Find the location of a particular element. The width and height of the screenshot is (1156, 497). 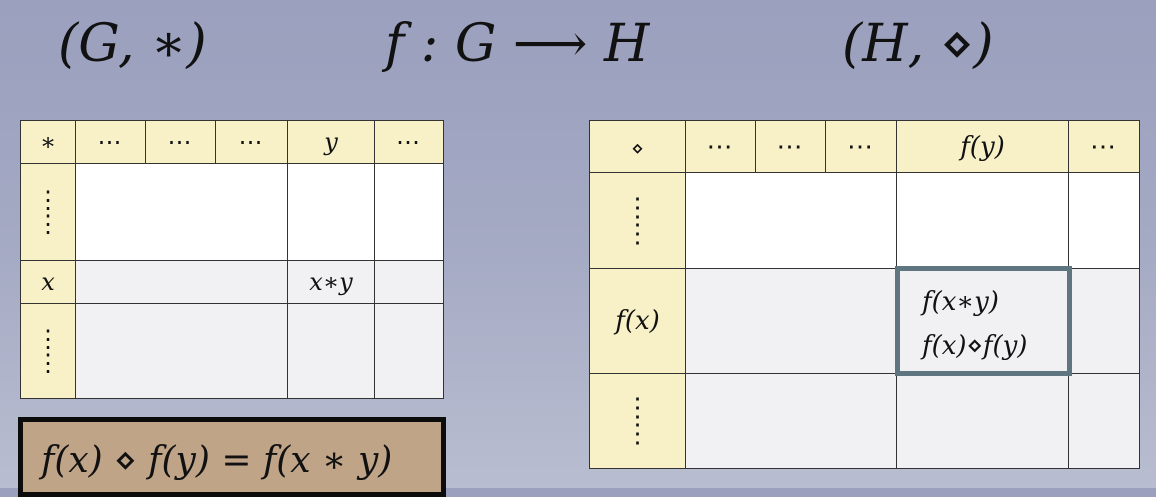

col-header-f-y: f(y) is located at coordinates (982, 146).